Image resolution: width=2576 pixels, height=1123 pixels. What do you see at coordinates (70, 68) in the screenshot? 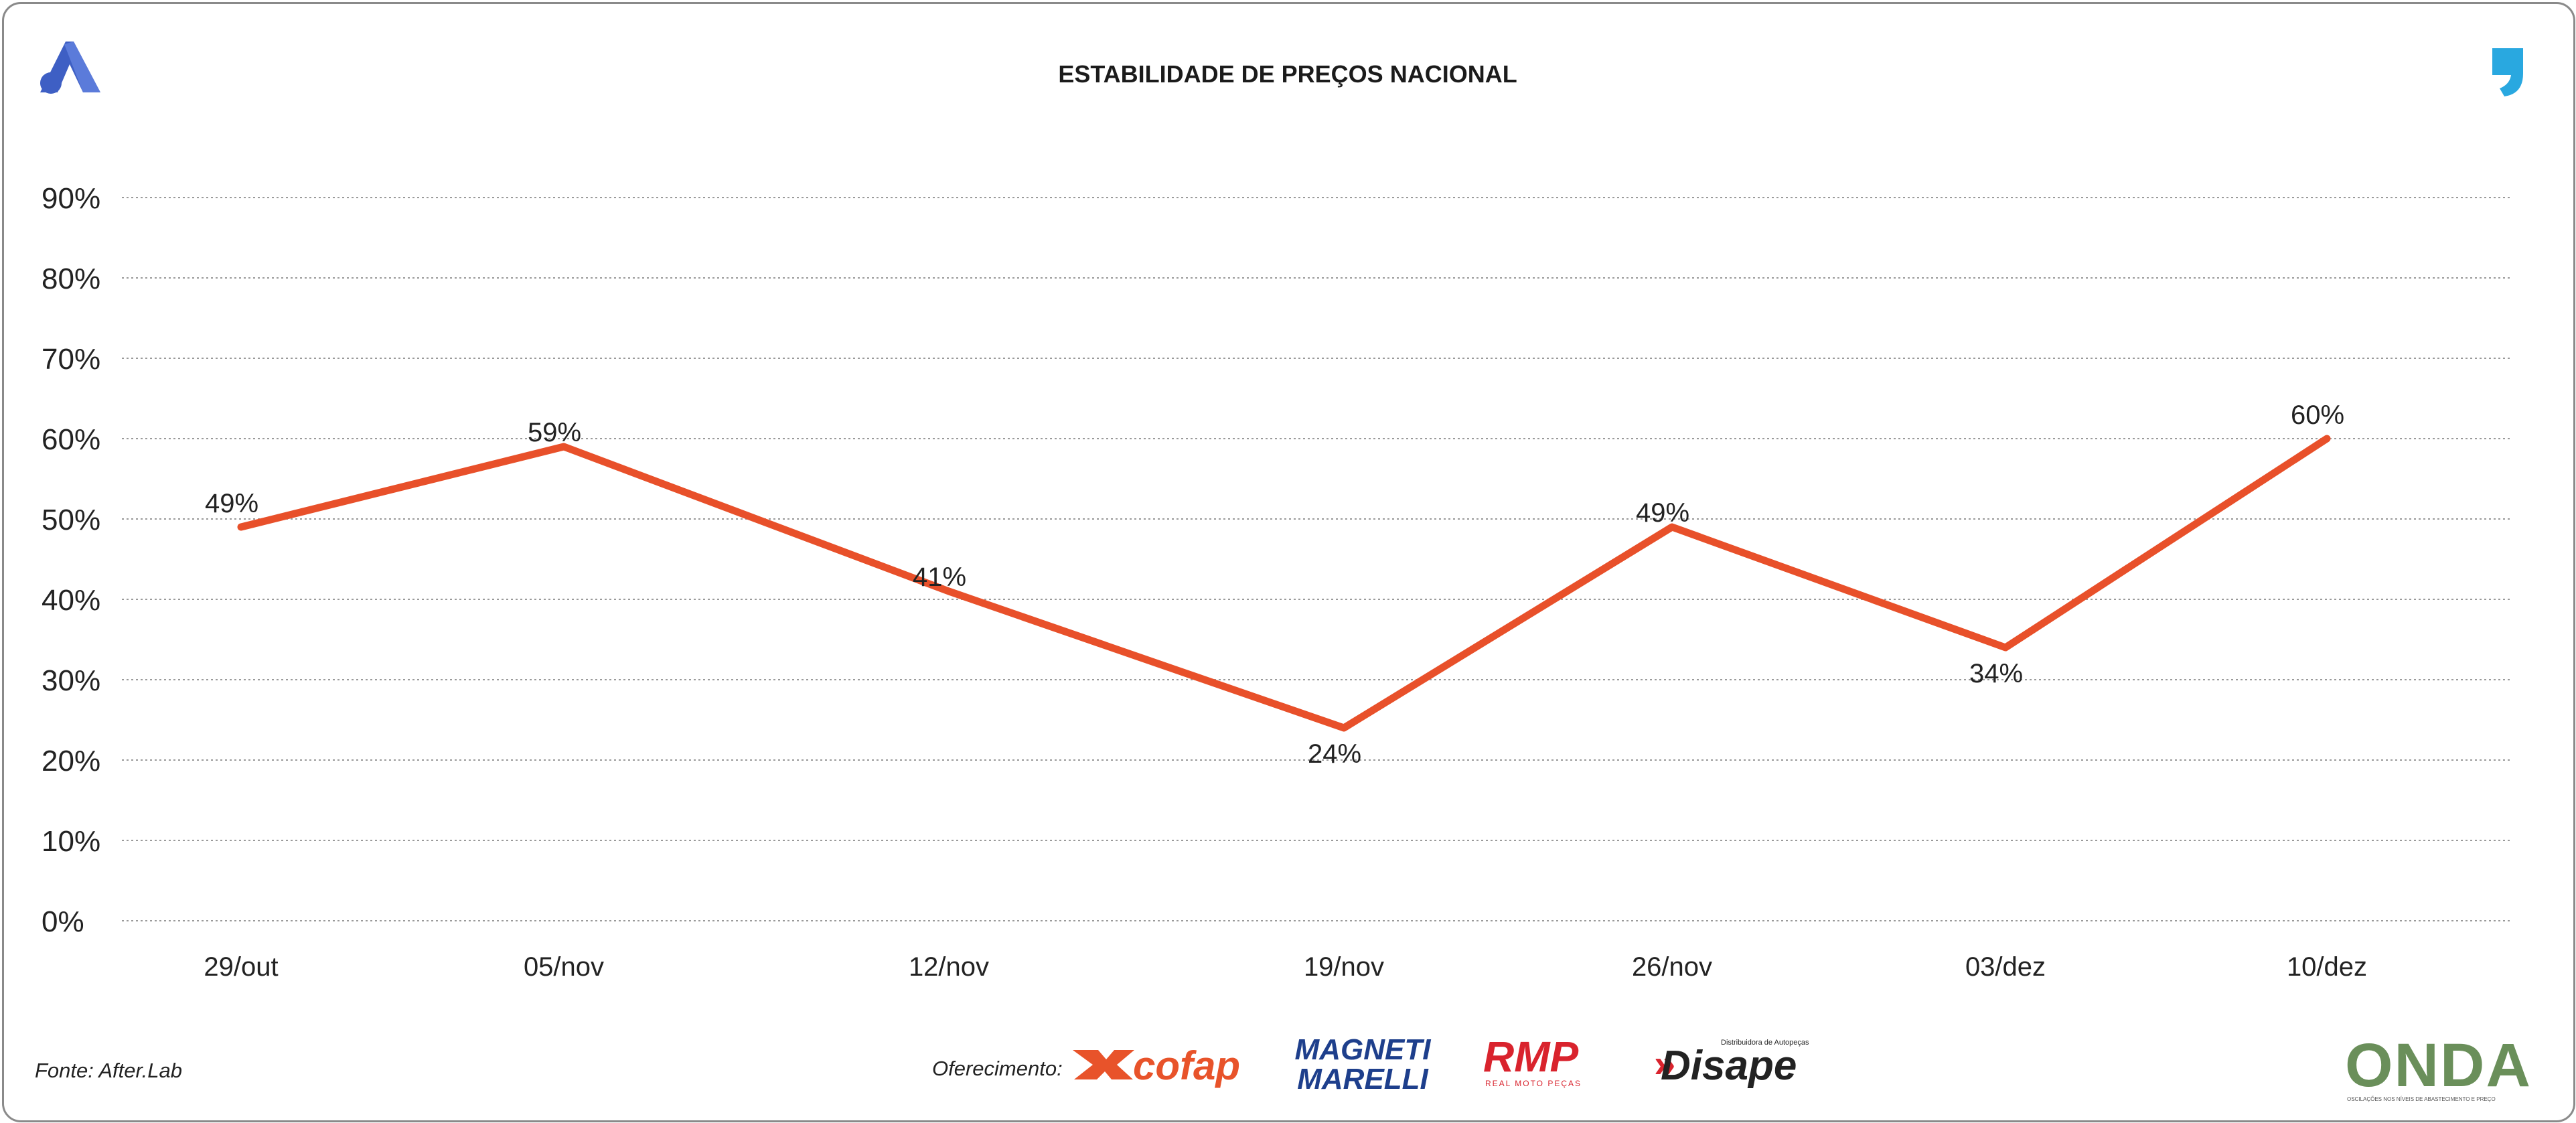
I see `brand-logo-icon` at bounding box center [70, 68].